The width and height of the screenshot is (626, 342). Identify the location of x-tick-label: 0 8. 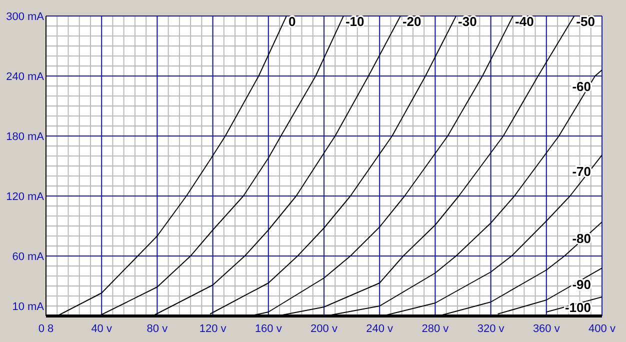
(46, 328).